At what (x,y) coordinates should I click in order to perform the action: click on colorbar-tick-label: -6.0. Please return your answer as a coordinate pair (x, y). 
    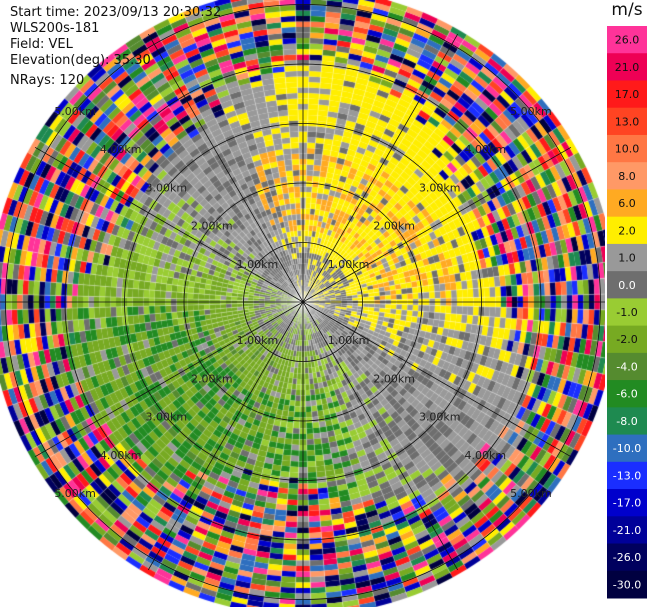
    Looking at the image, I should click on (626, 394).